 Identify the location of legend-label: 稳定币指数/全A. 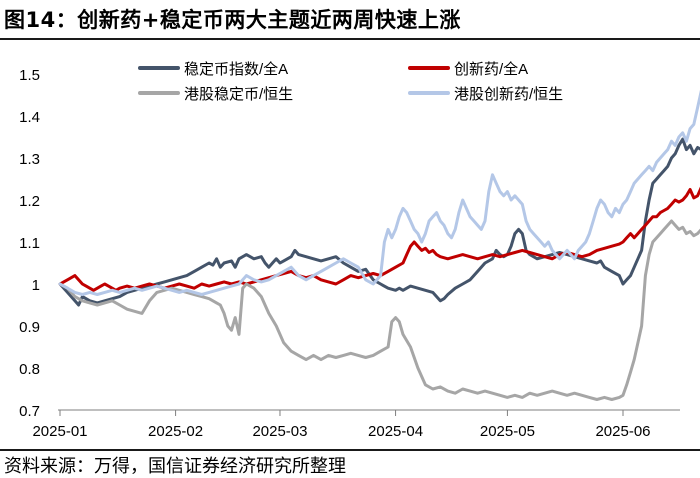
(236, 69).